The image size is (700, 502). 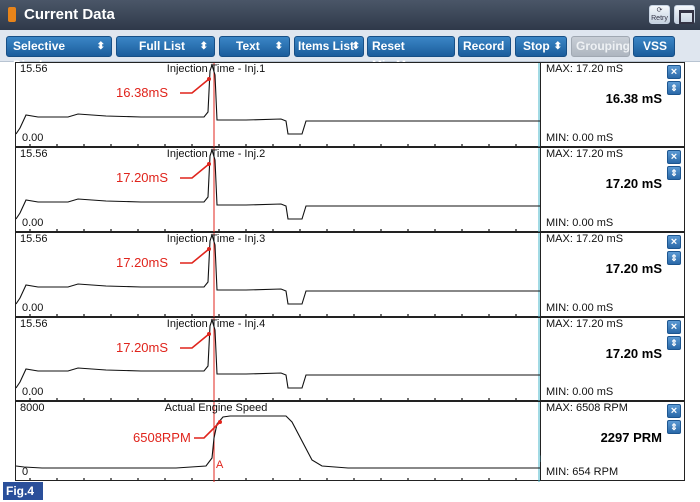 I want to click on reset-min-max-button: Reset Min.Max, so click(x=411, y=54).